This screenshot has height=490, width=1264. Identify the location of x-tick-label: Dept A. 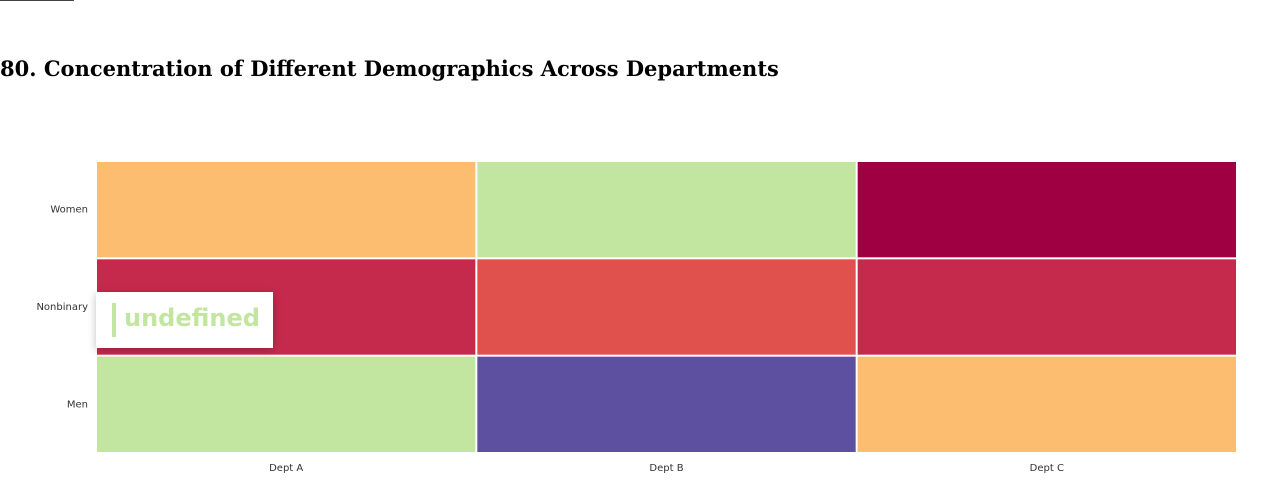
(286, 468).